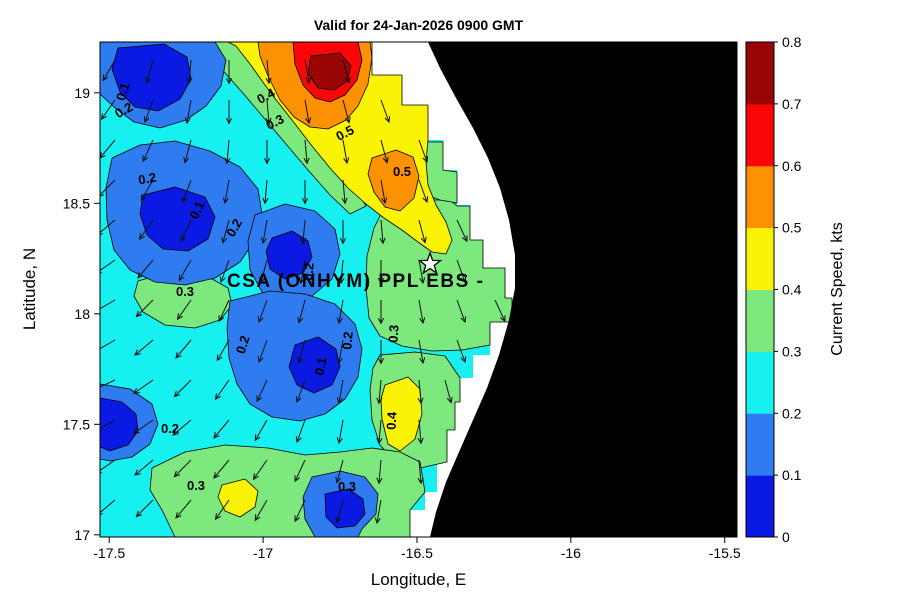 The image size is (900, 600). Describe the element at coordinates (402, 171) in the screenshot. I see `contour-label: 0.5` at that location.